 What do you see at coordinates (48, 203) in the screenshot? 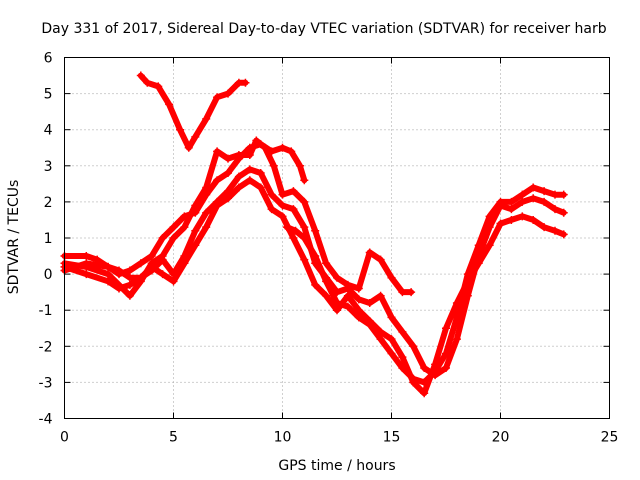
I see `y-tick-label: 2` at bounding box center [48, 203].